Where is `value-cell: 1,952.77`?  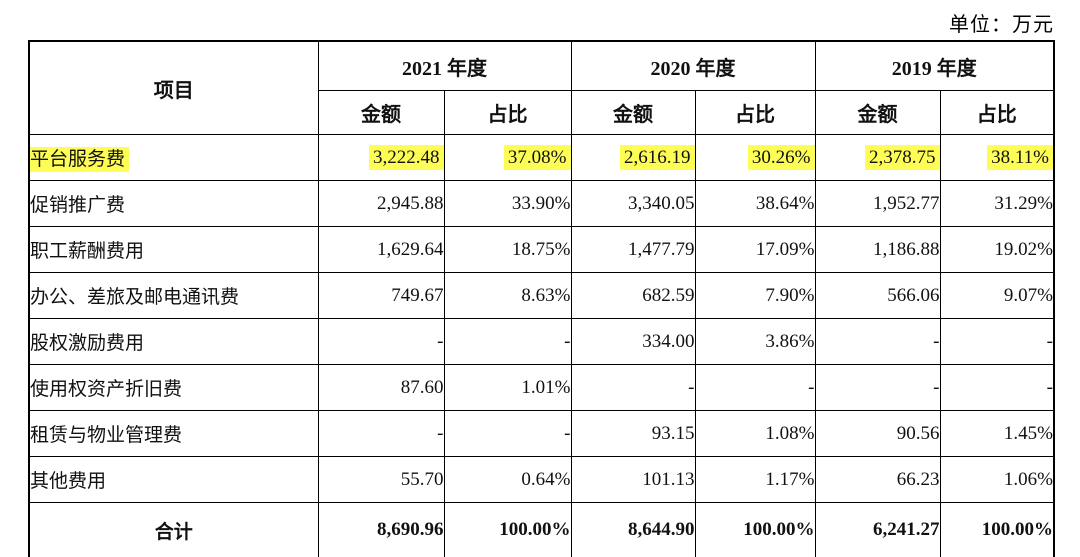 value-cell: 1,952.77 is located at coordinates (877, 203).